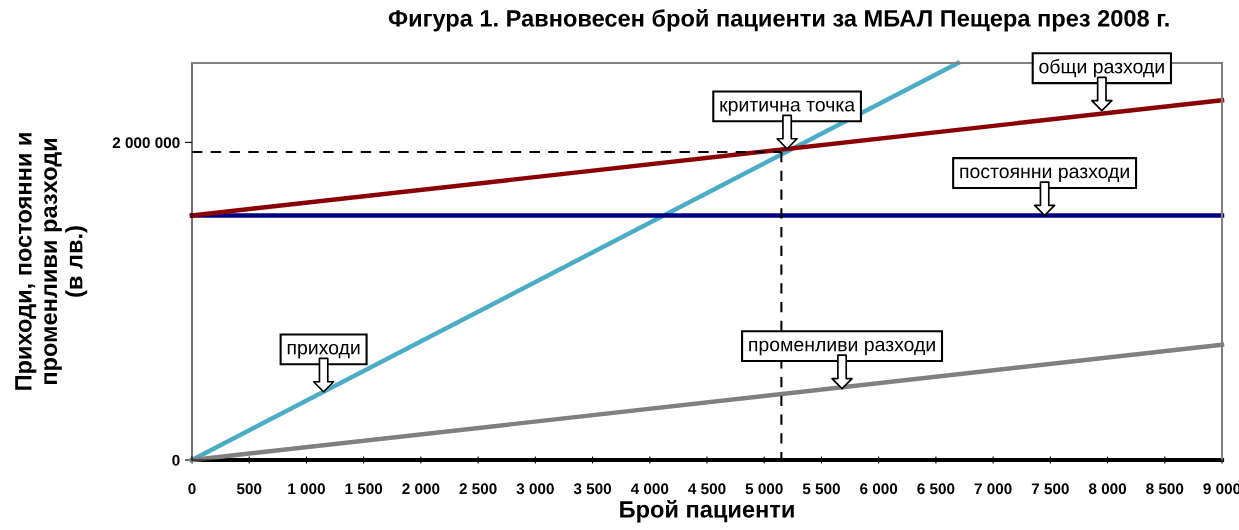  What do you see at coordinates (1044, 175) in the screenshot?
I see `annotation: постоянни разходи` at bounding box center [1044, 175].